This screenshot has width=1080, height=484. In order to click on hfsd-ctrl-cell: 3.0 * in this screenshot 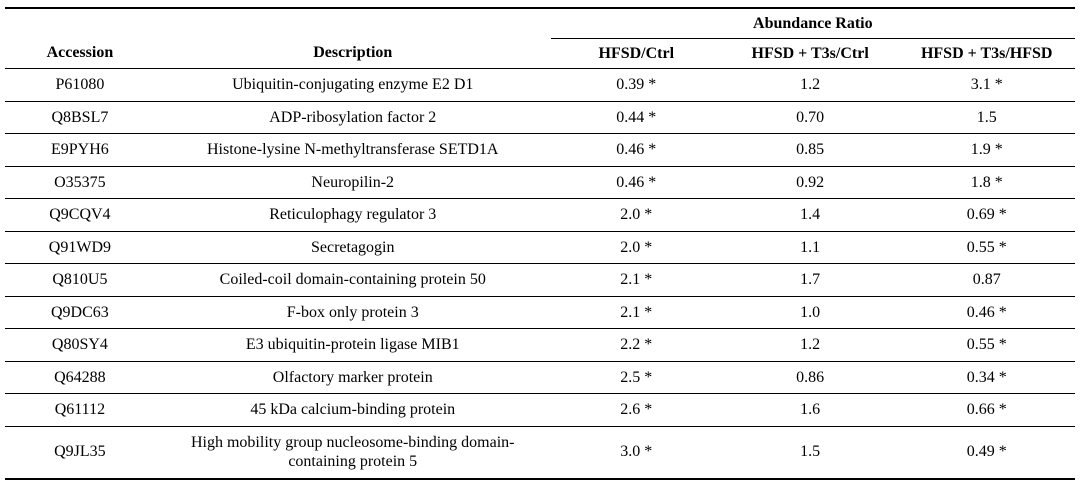, I will do `click(636, 452)`.